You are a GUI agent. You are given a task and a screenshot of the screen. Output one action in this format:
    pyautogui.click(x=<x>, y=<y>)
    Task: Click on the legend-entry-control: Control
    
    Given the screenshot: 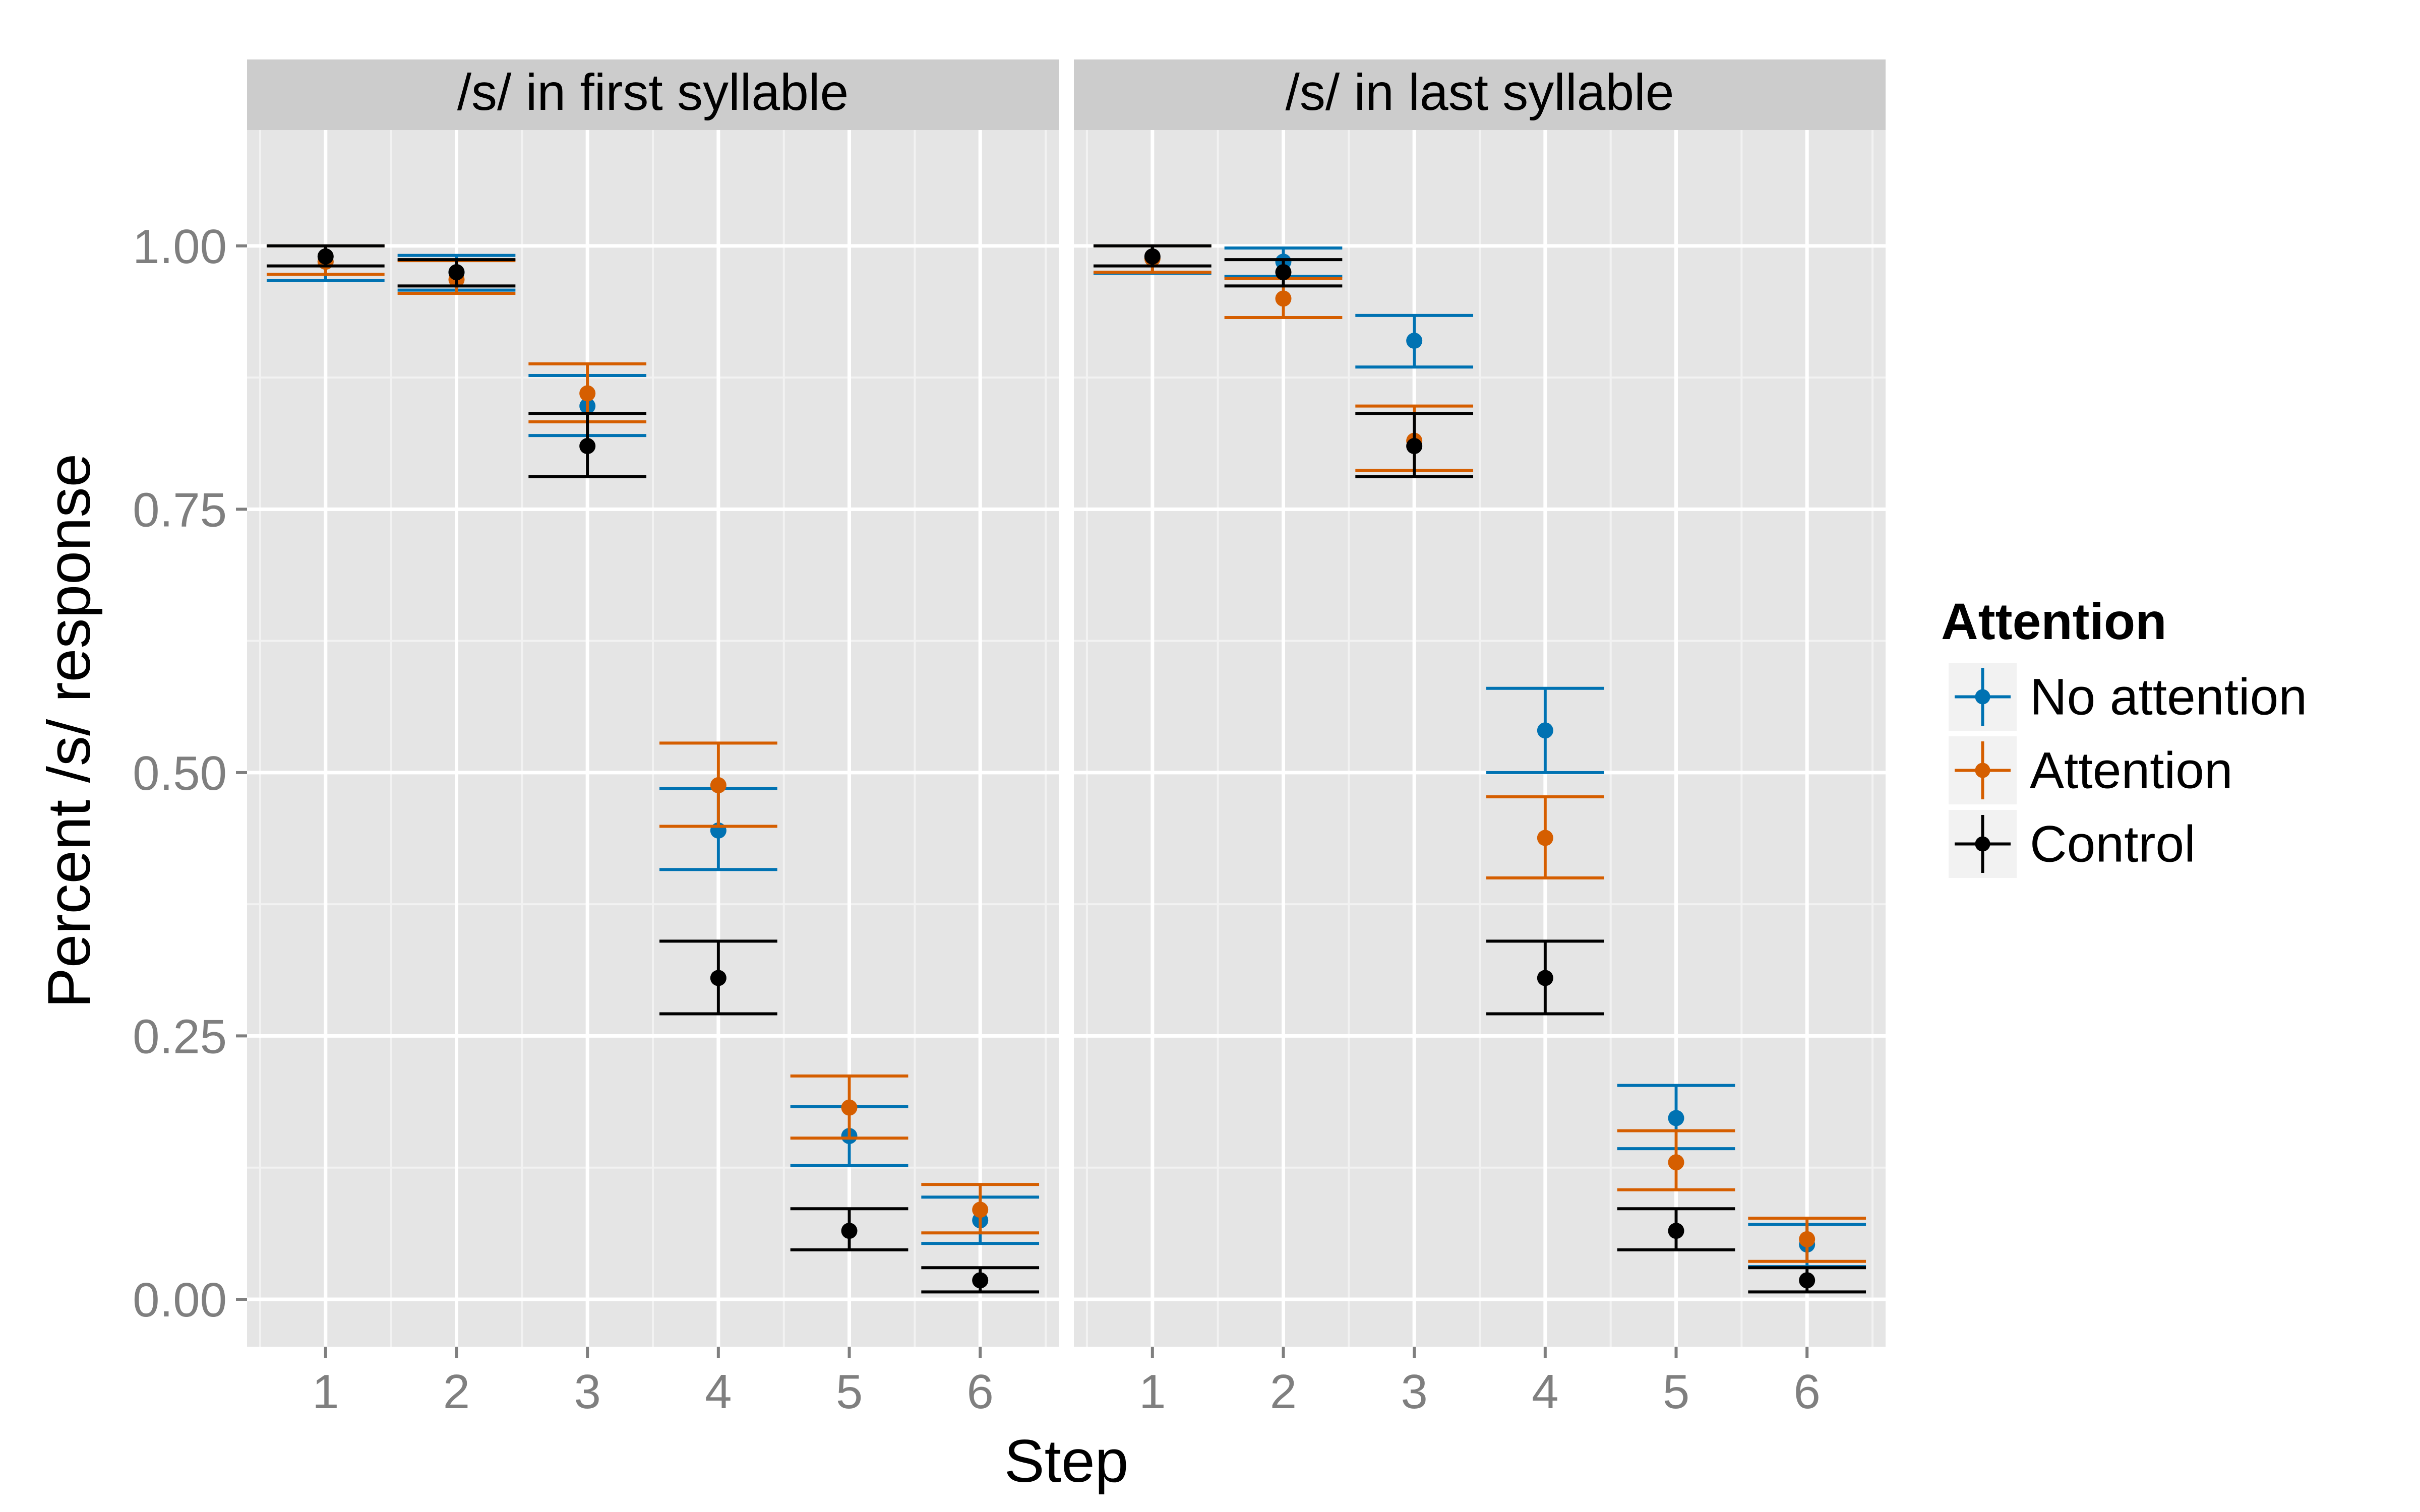 What is the action you would take?
    pyautogui.click(x=2072, y=844)
    